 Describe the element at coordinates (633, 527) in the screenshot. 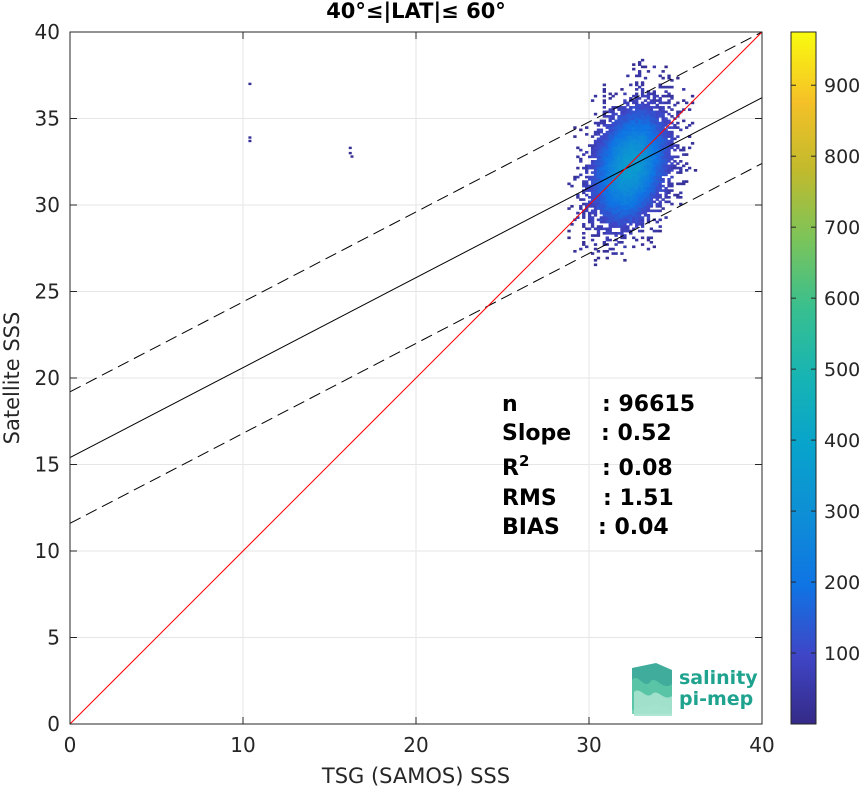

I see `stat-value-4: : 0.04` at that location.